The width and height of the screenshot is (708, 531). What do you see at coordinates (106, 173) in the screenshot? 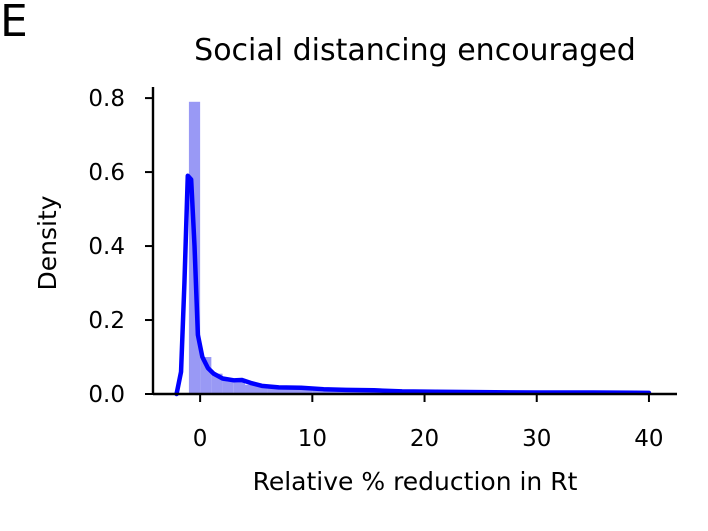
I see `y-tick-label: 0.6` at bounding box center [106, 173].